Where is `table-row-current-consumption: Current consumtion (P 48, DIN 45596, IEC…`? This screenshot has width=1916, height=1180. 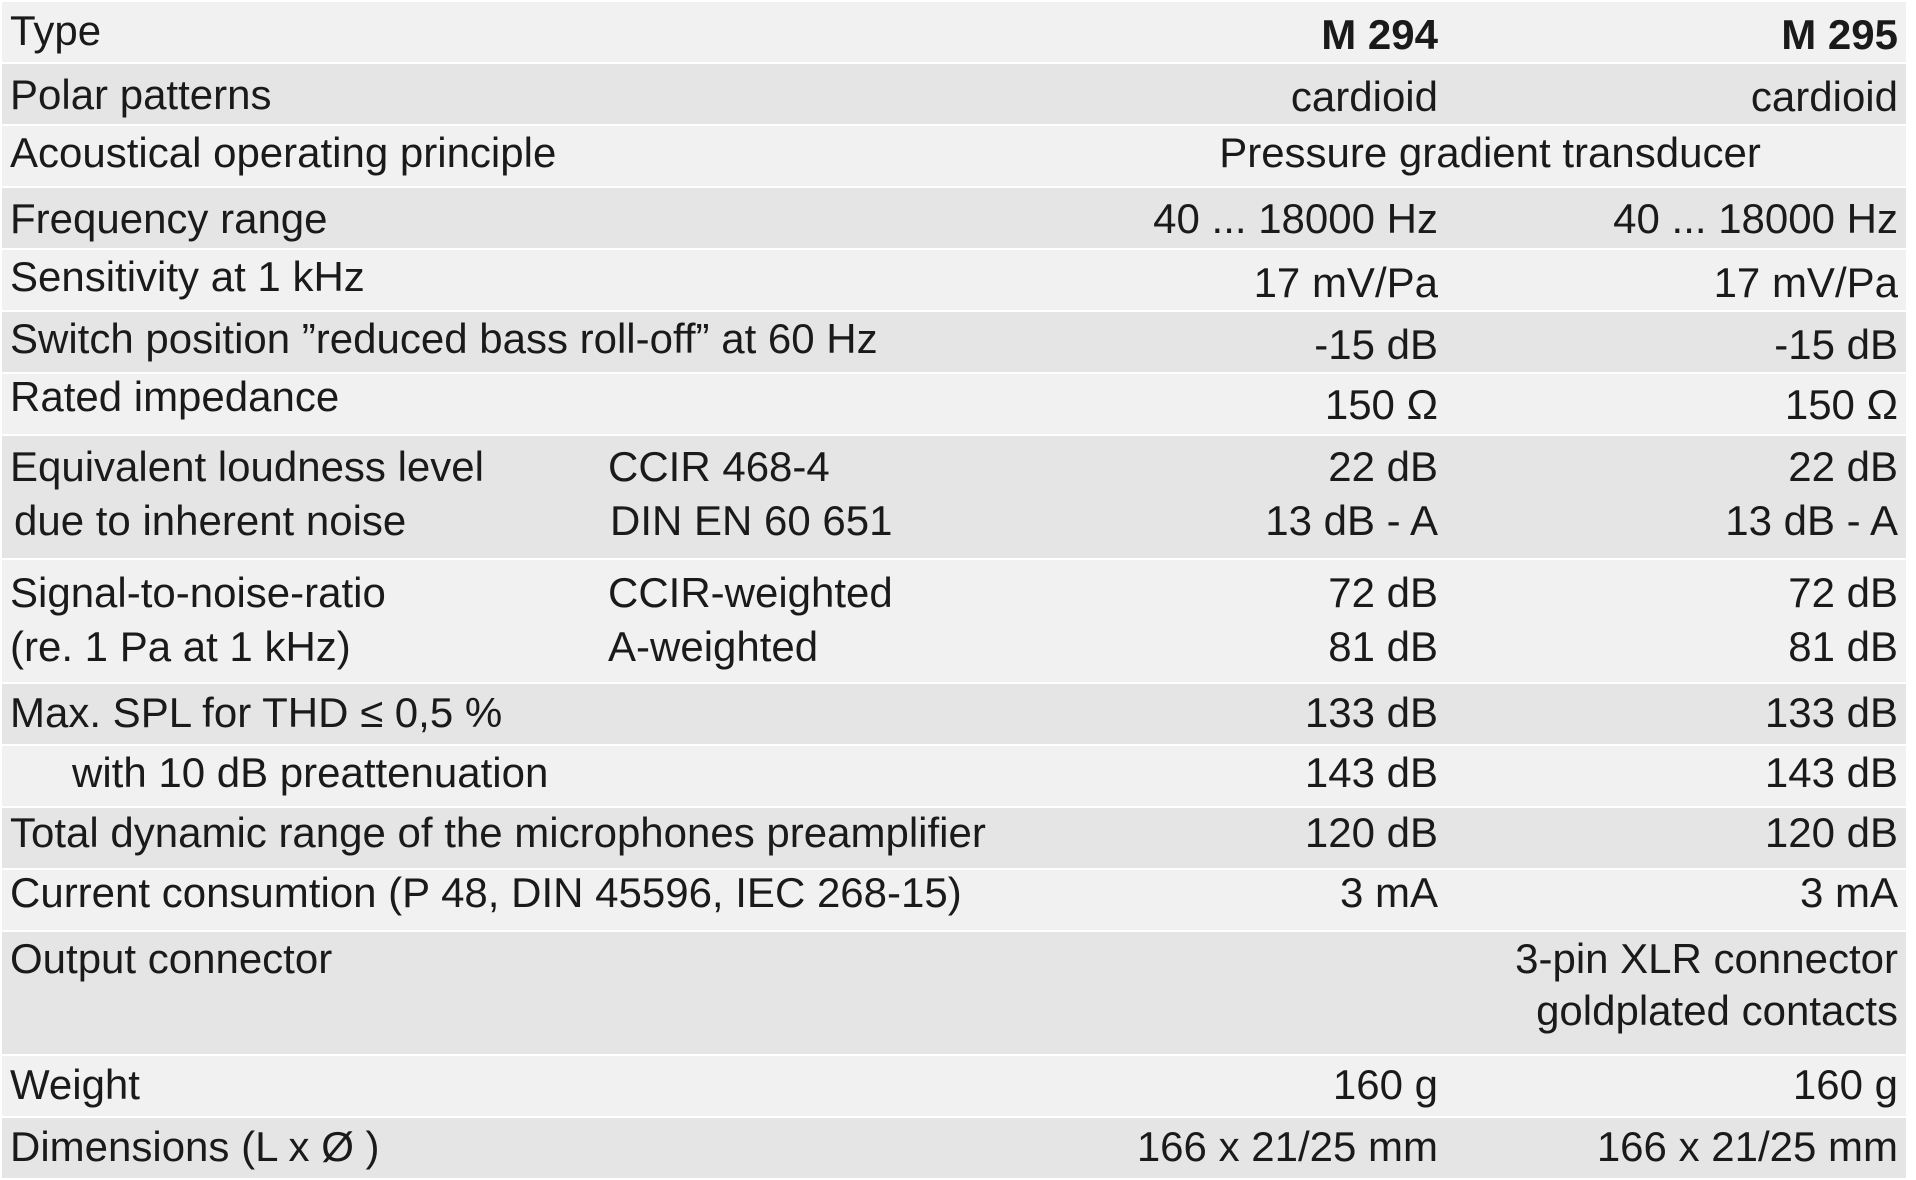 table-row-current-consumption: Current consumtion (P 48, DIN 45596, IEC… is located at coordinates (954, 900).